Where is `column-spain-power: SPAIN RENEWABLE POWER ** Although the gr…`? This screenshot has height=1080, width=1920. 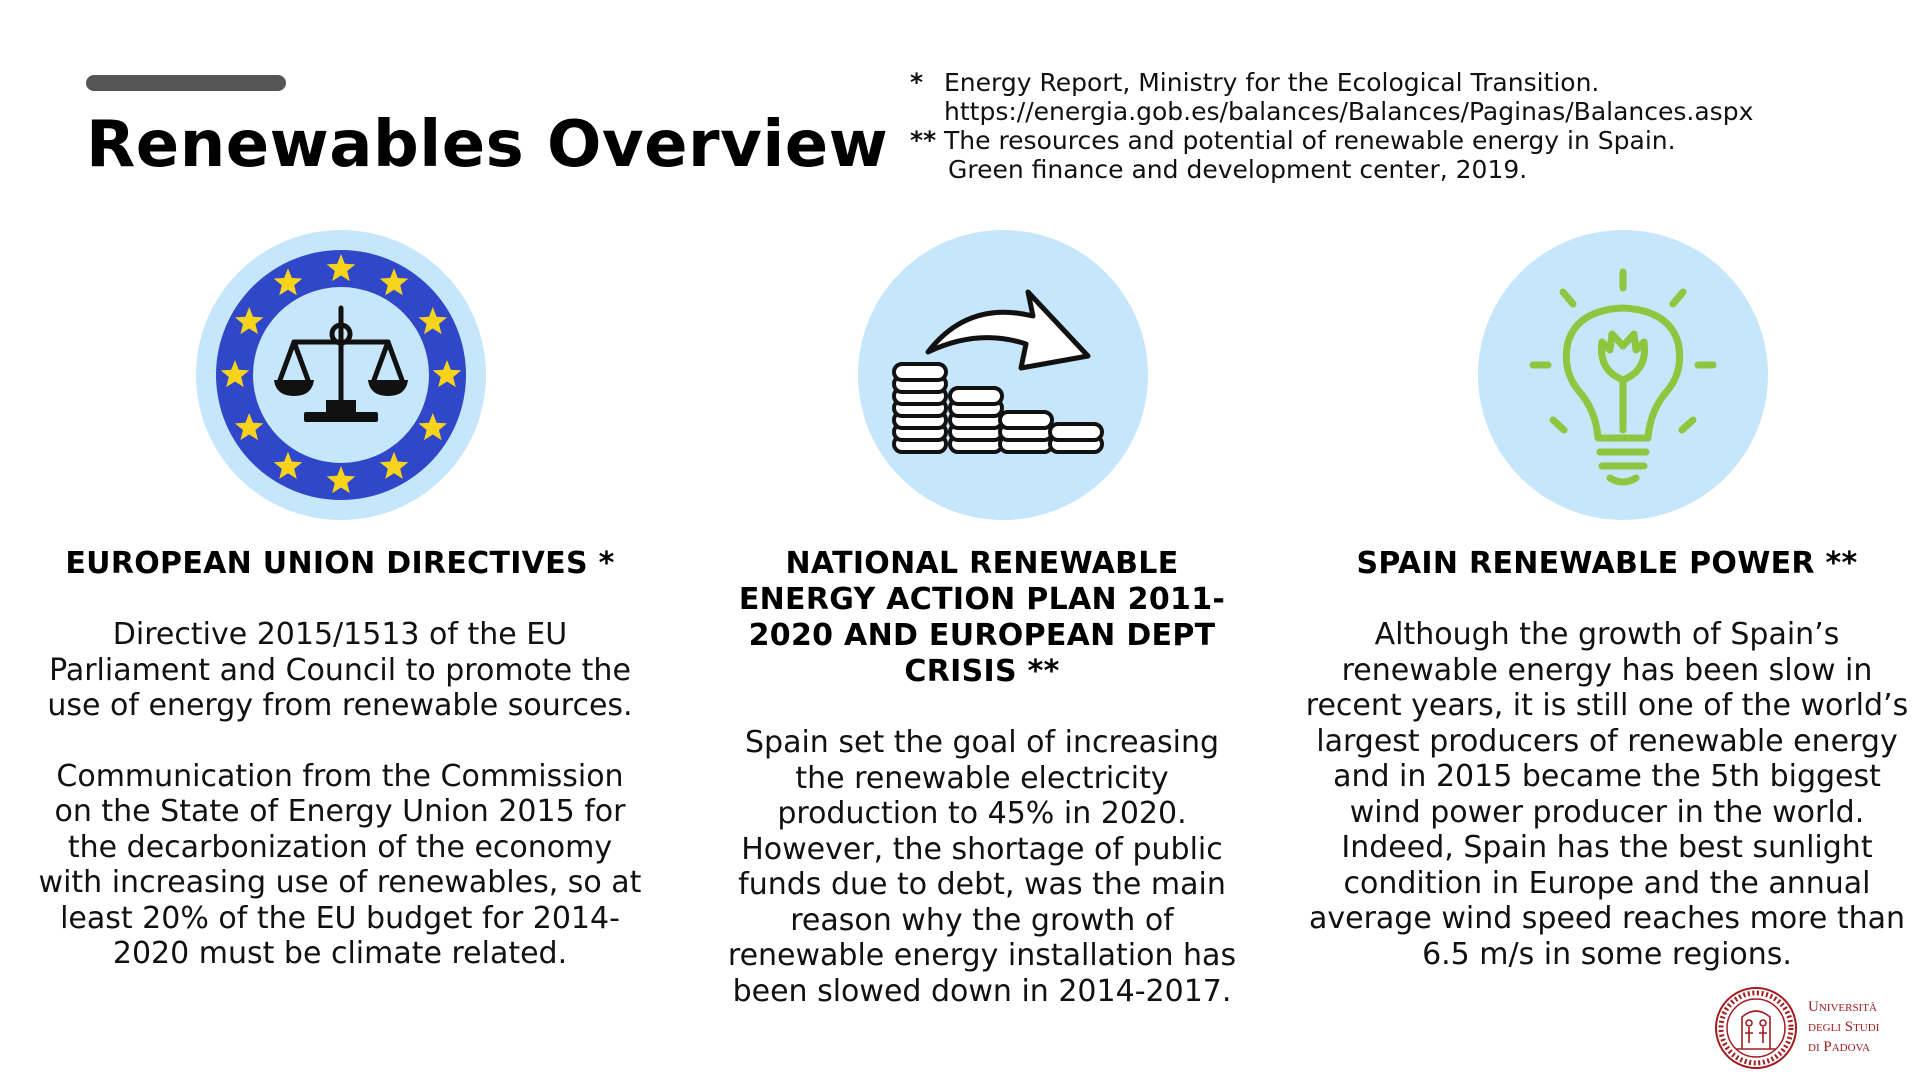
column-spain-power: SPAIN RENEWABLE POWER ** Although the gr… is located at coordinates (1607, 759).